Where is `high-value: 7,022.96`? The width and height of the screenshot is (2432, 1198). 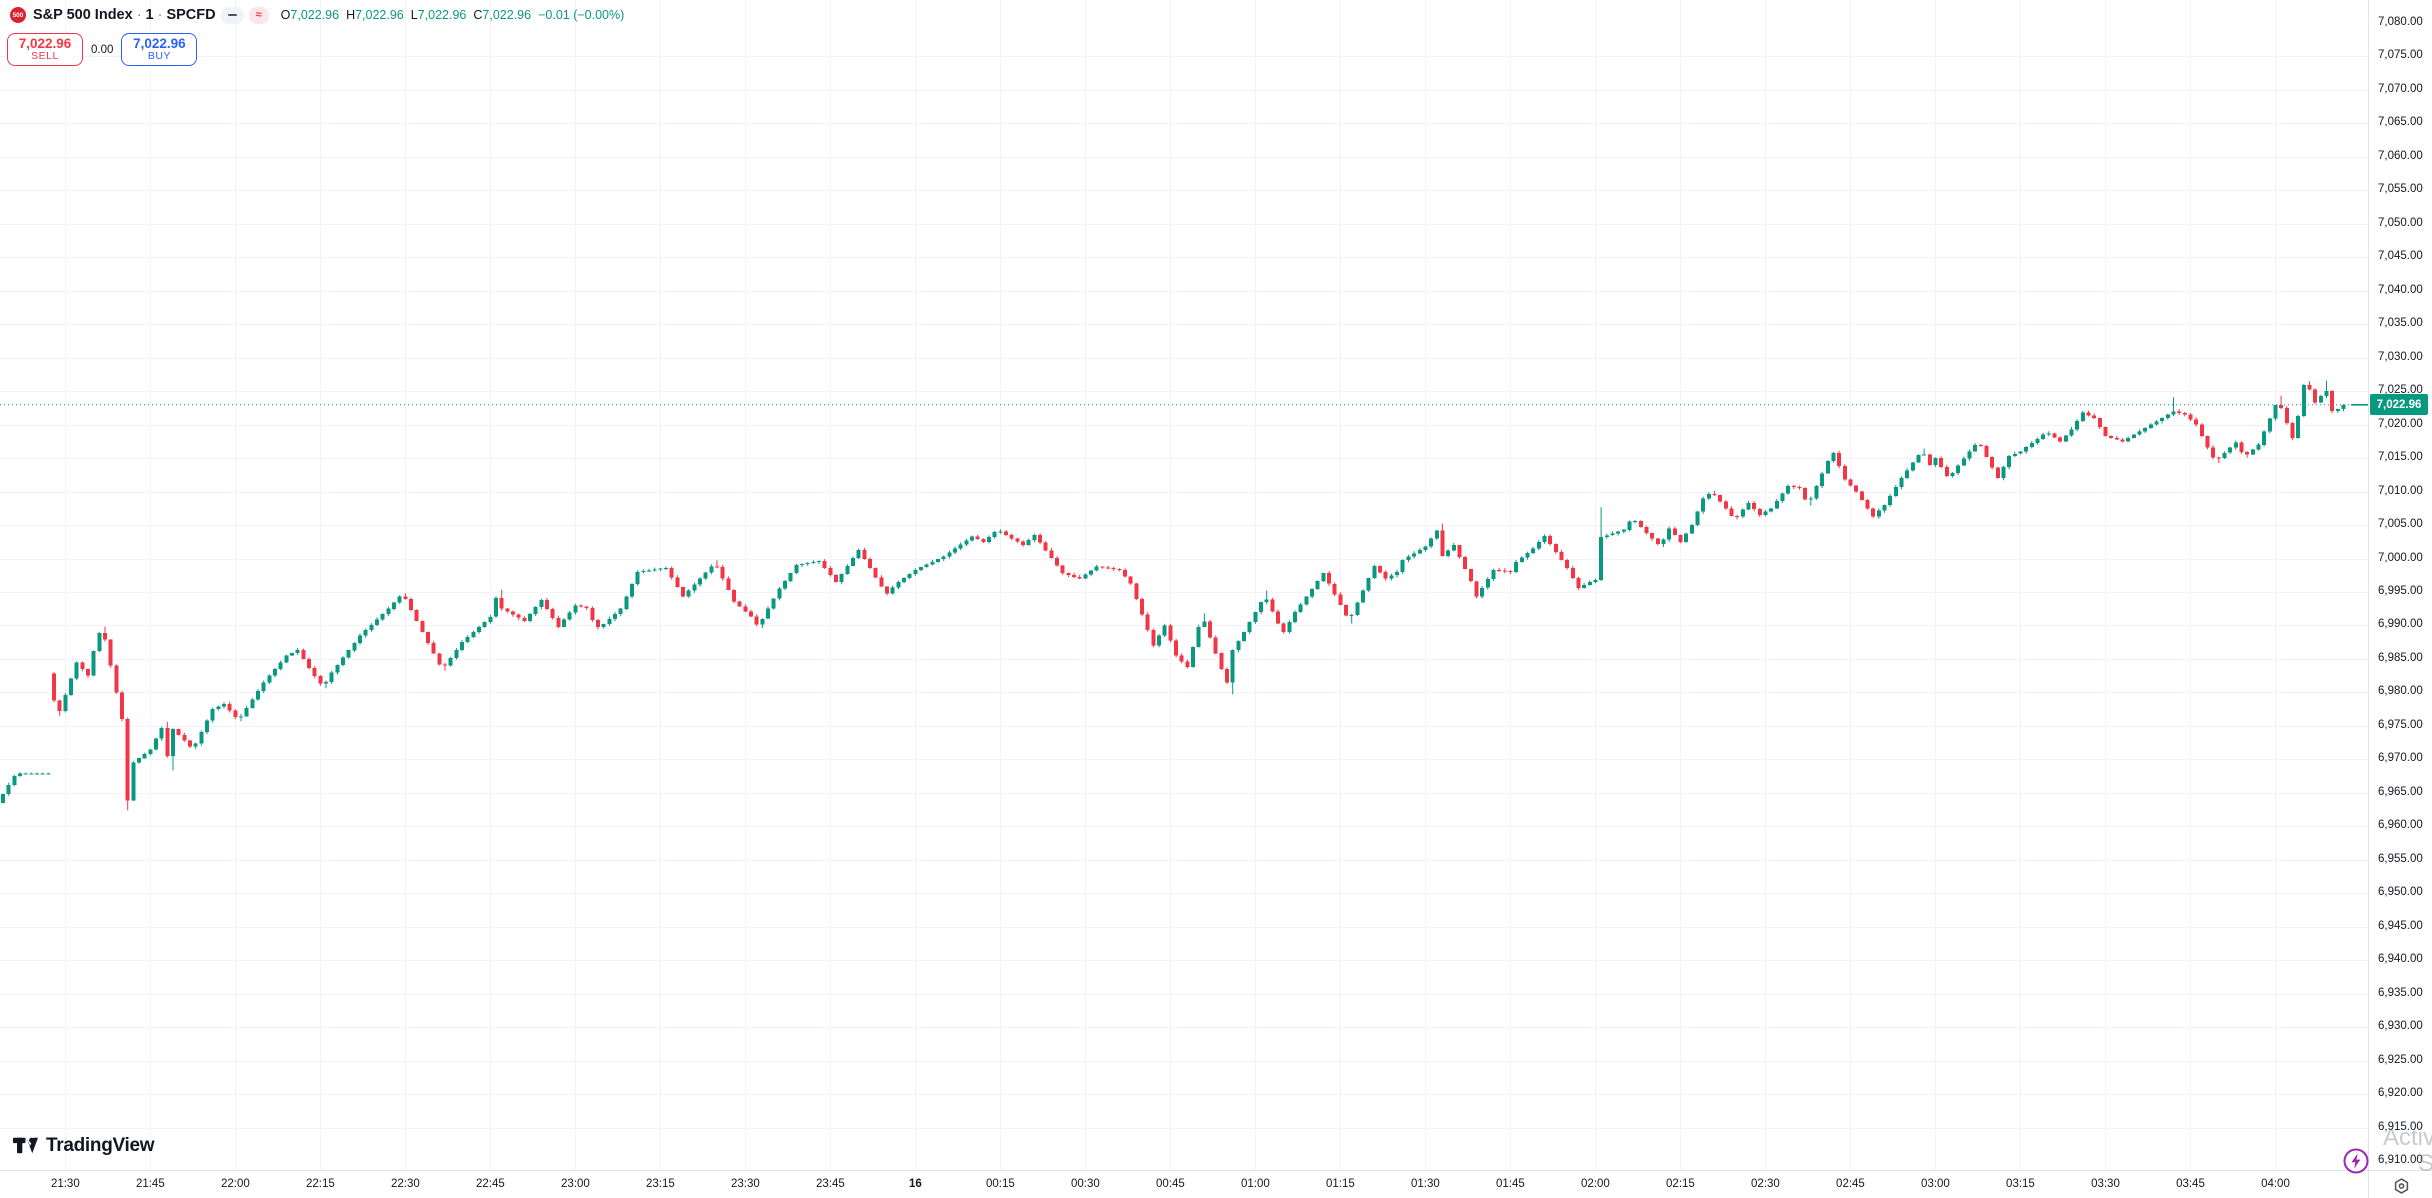 high-value: 7,022.96 is located at coordinates (379, 15).